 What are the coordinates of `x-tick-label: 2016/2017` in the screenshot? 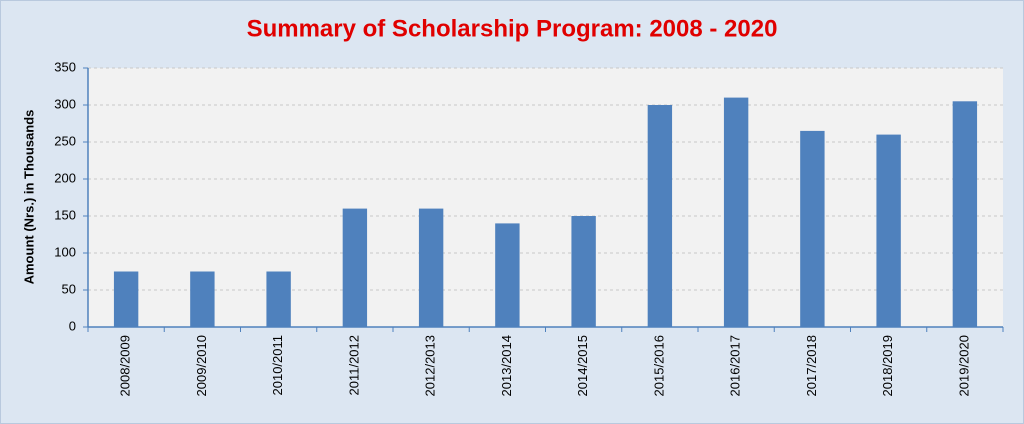 It's located at (735, 365).